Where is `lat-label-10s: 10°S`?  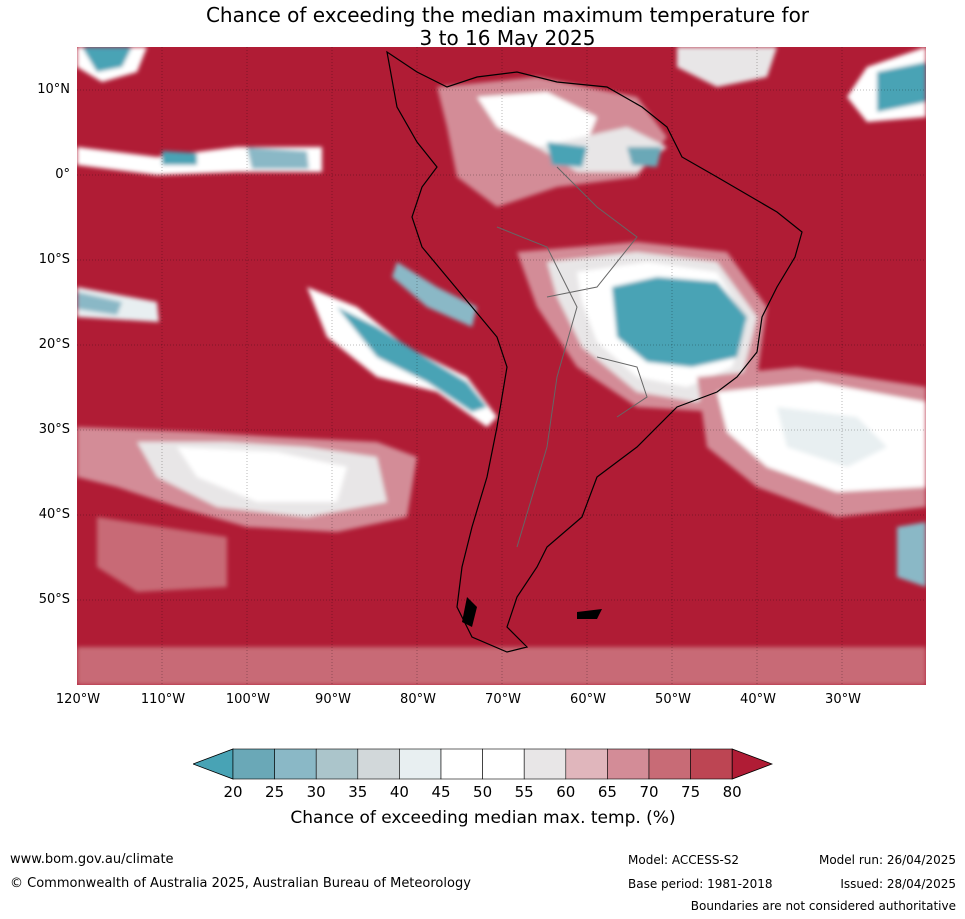
lat-label-10s: 10°S is located at coordinates (54, 259).